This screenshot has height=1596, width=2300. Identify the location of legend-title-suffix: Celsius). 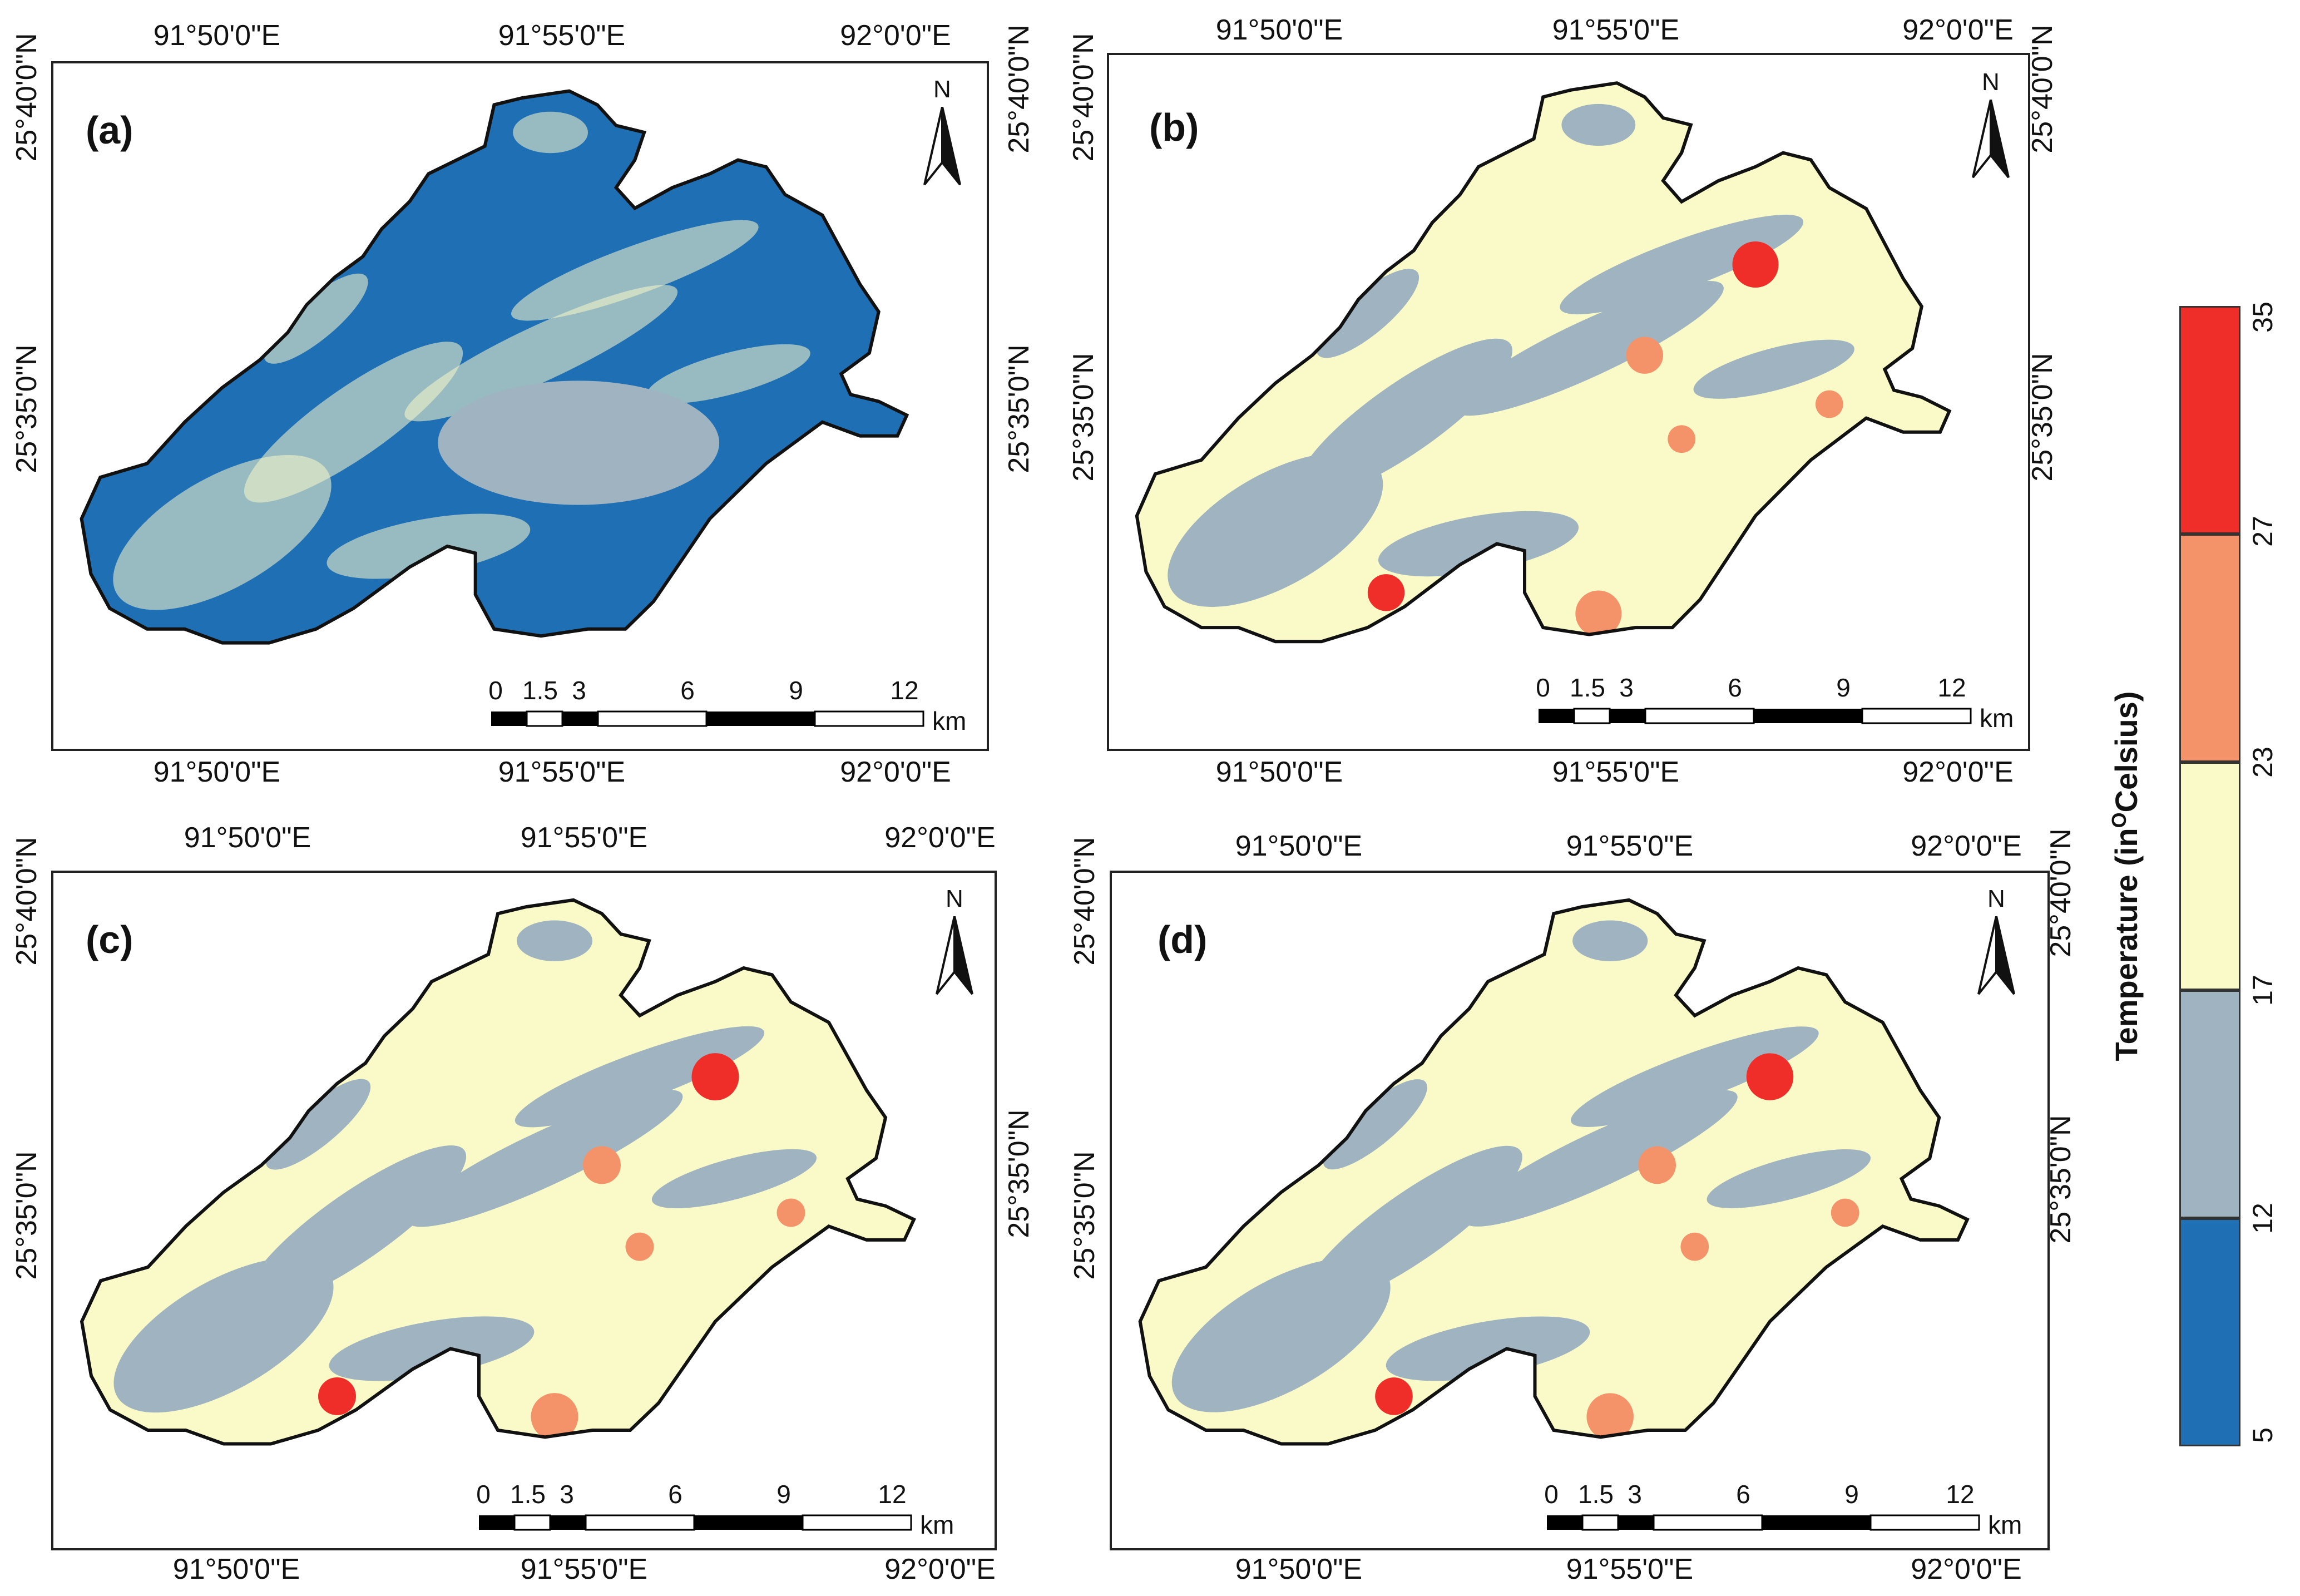
(2126, 752).